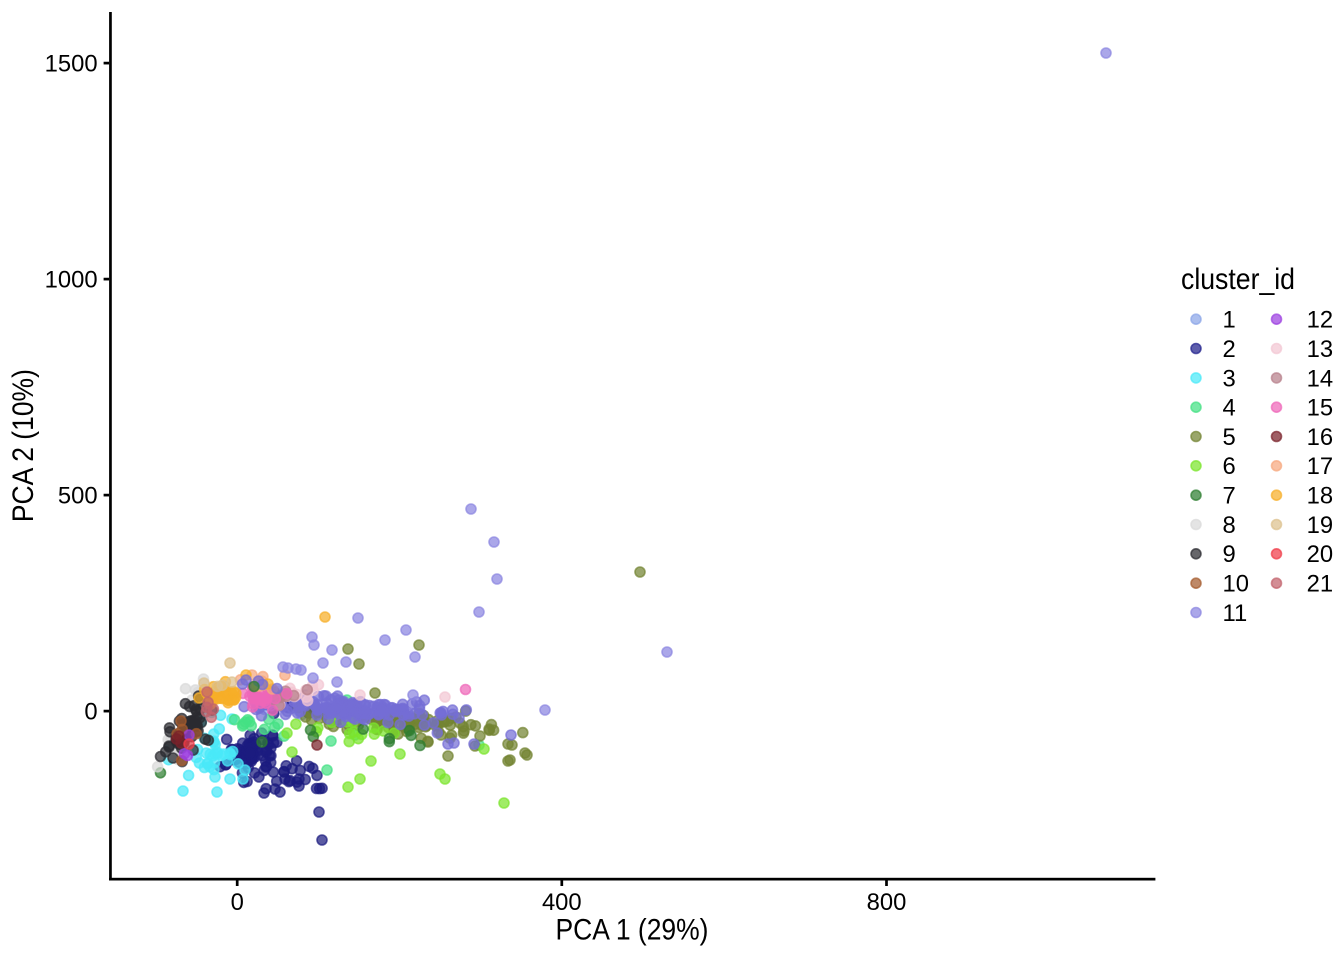 Image resolution: width=1344 pixels, height=960 pixels. Describe the element at coordinates (1236, 584) in the screenshot. I see `svg-text: 10` at that location.